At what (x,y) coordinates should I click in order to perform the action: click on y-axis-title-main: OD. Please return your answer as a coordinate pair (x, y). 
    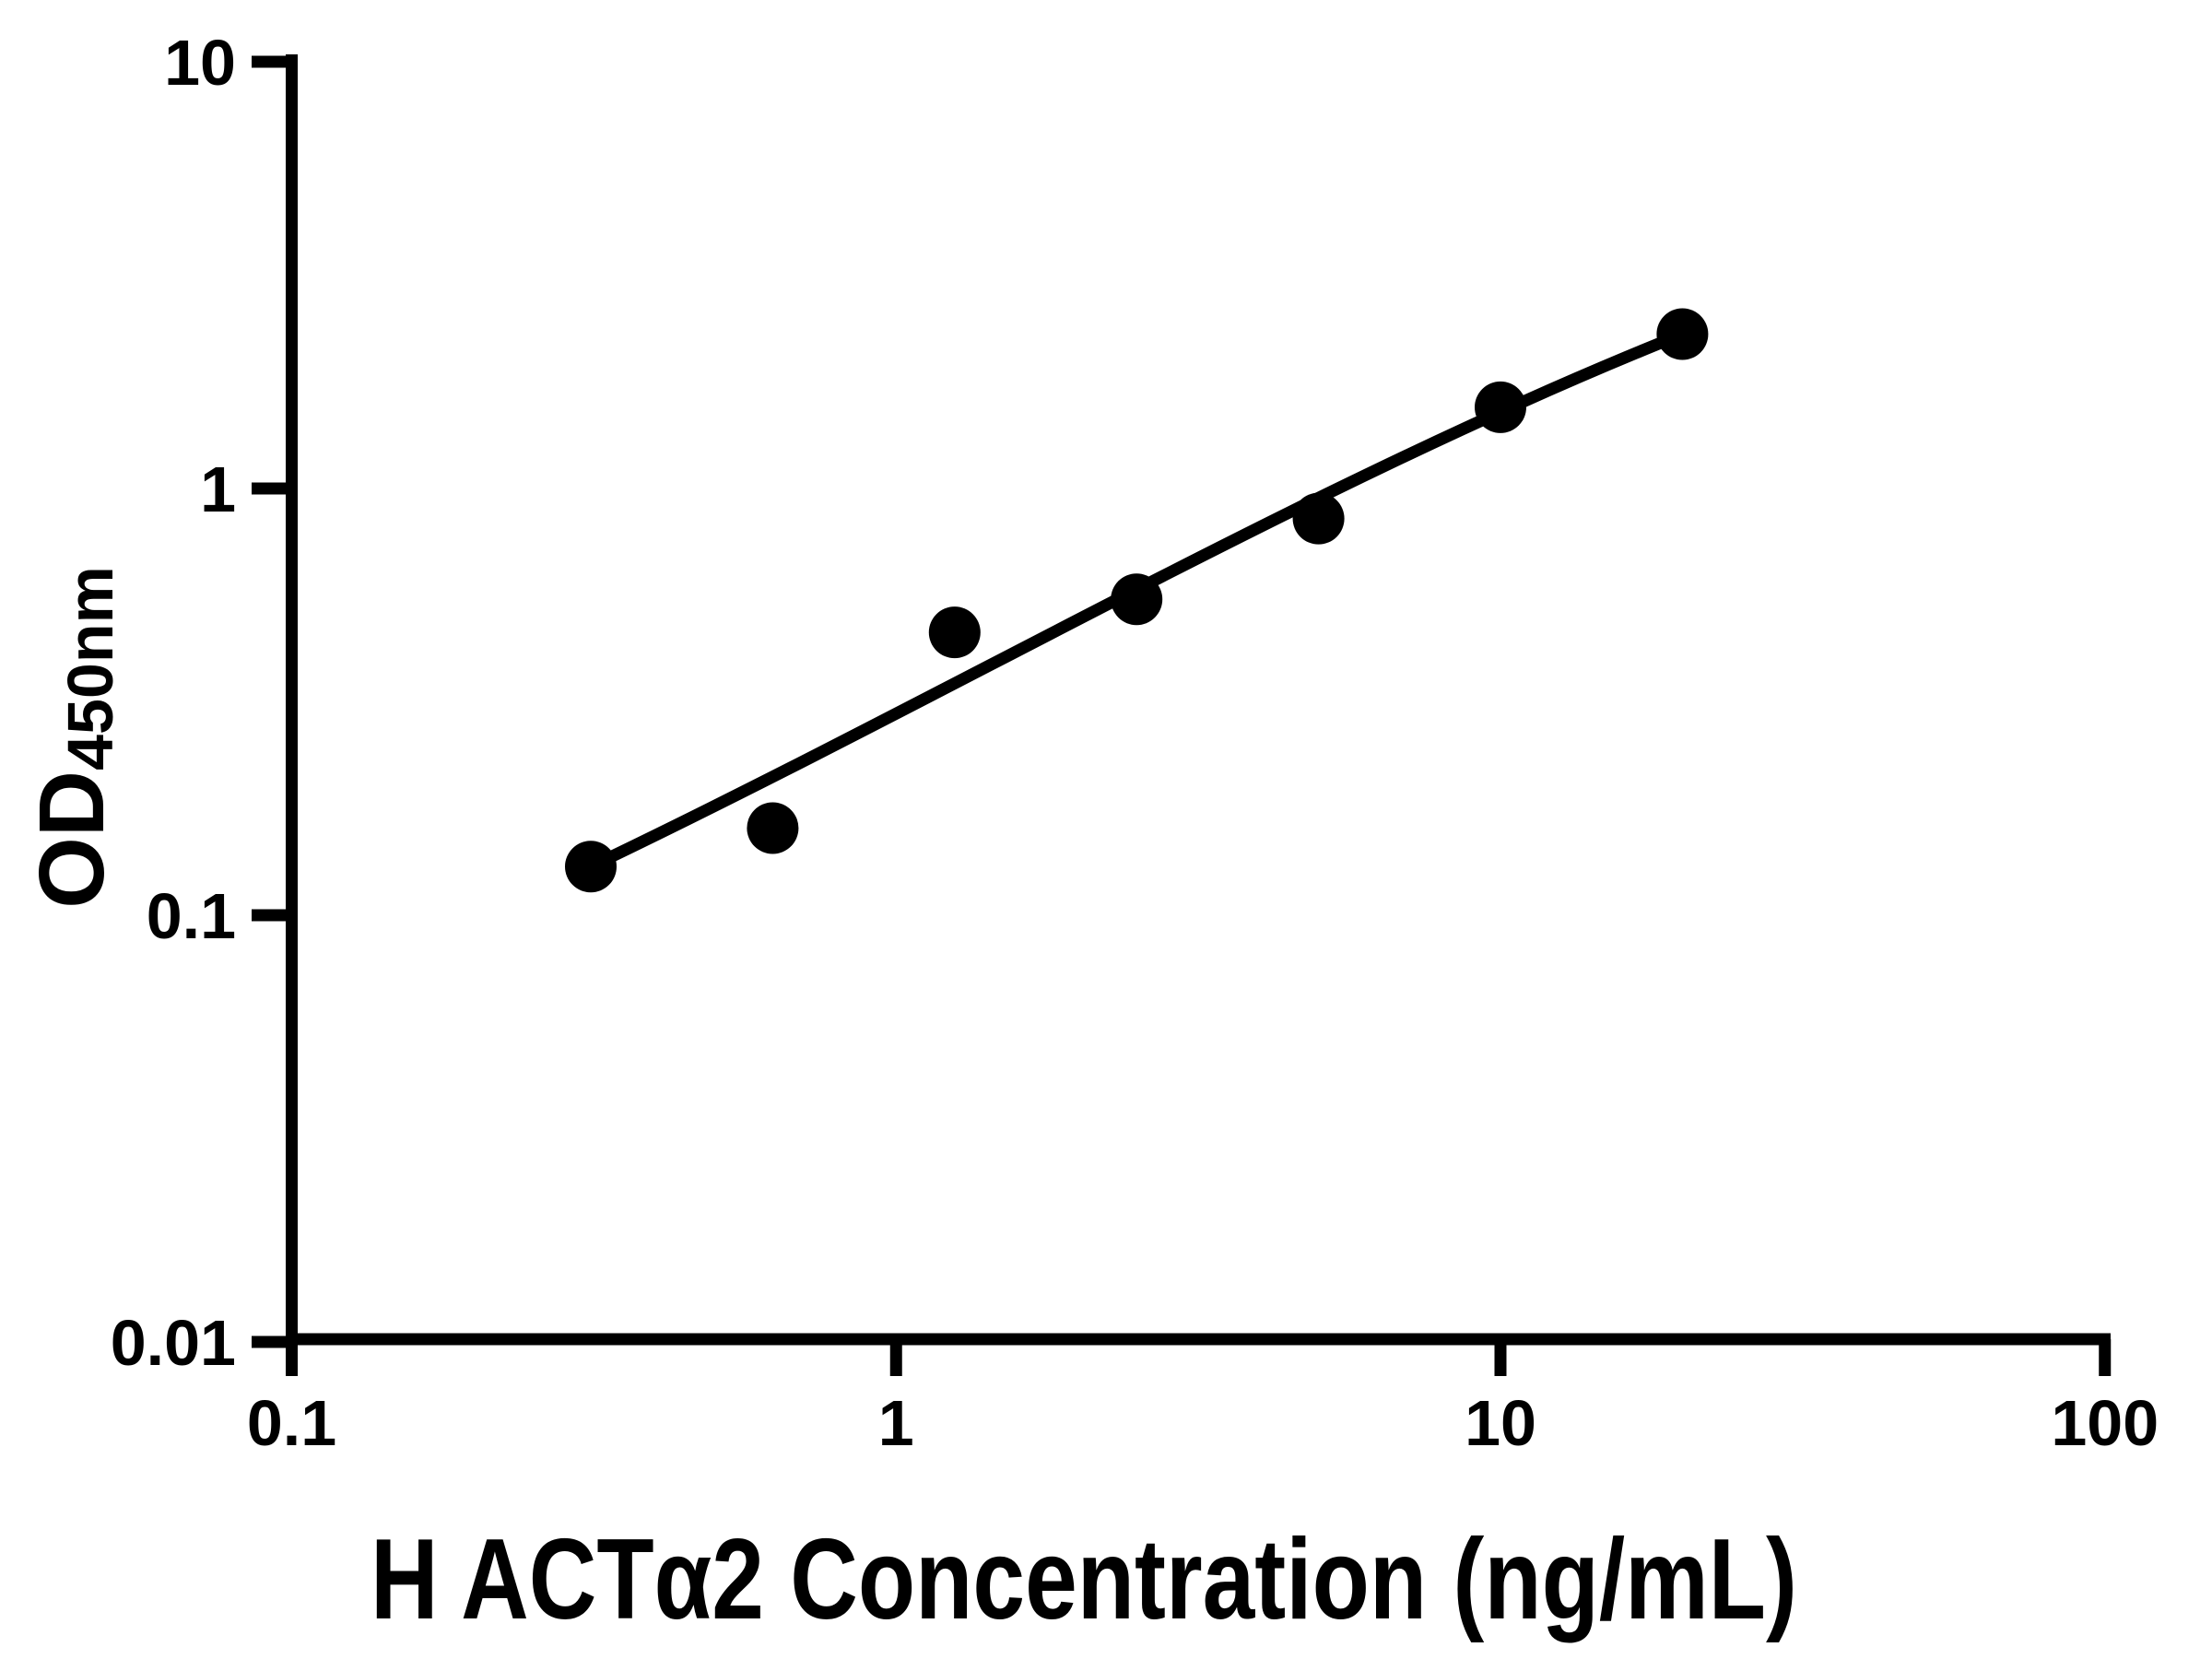
    Looking at the image, I should click on (72, 840).